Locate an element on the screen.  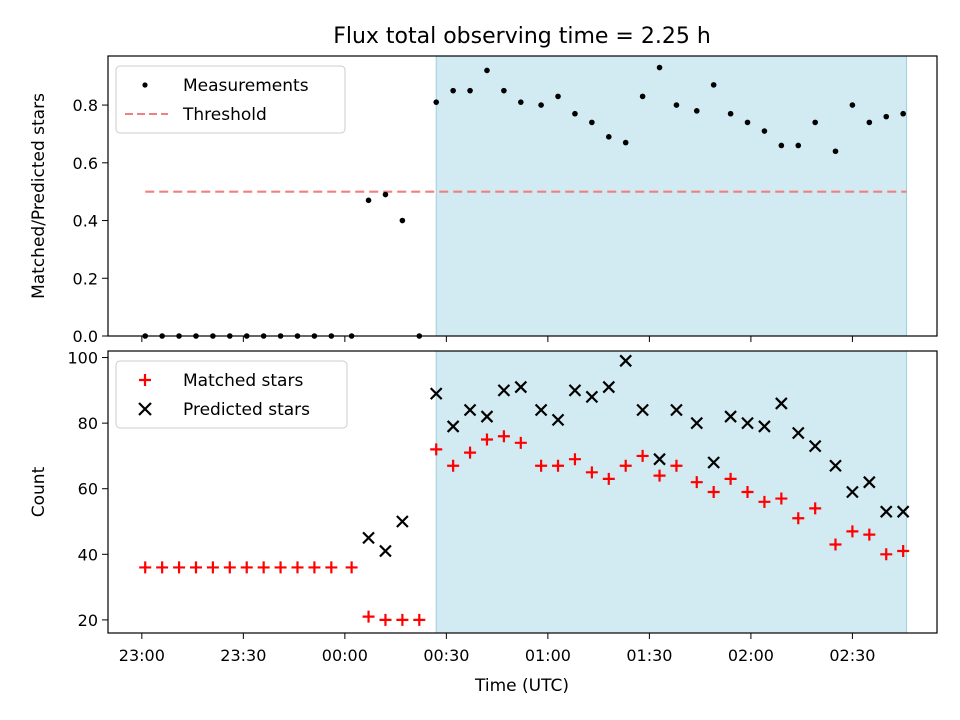
bottom-legend-box is located at coordinates (231, 394).